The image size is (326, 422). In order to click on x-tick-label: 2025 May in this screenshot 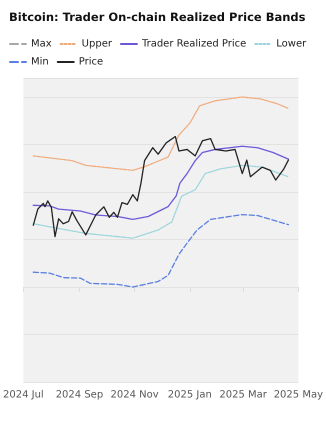, I will do `click(299, 395)`.